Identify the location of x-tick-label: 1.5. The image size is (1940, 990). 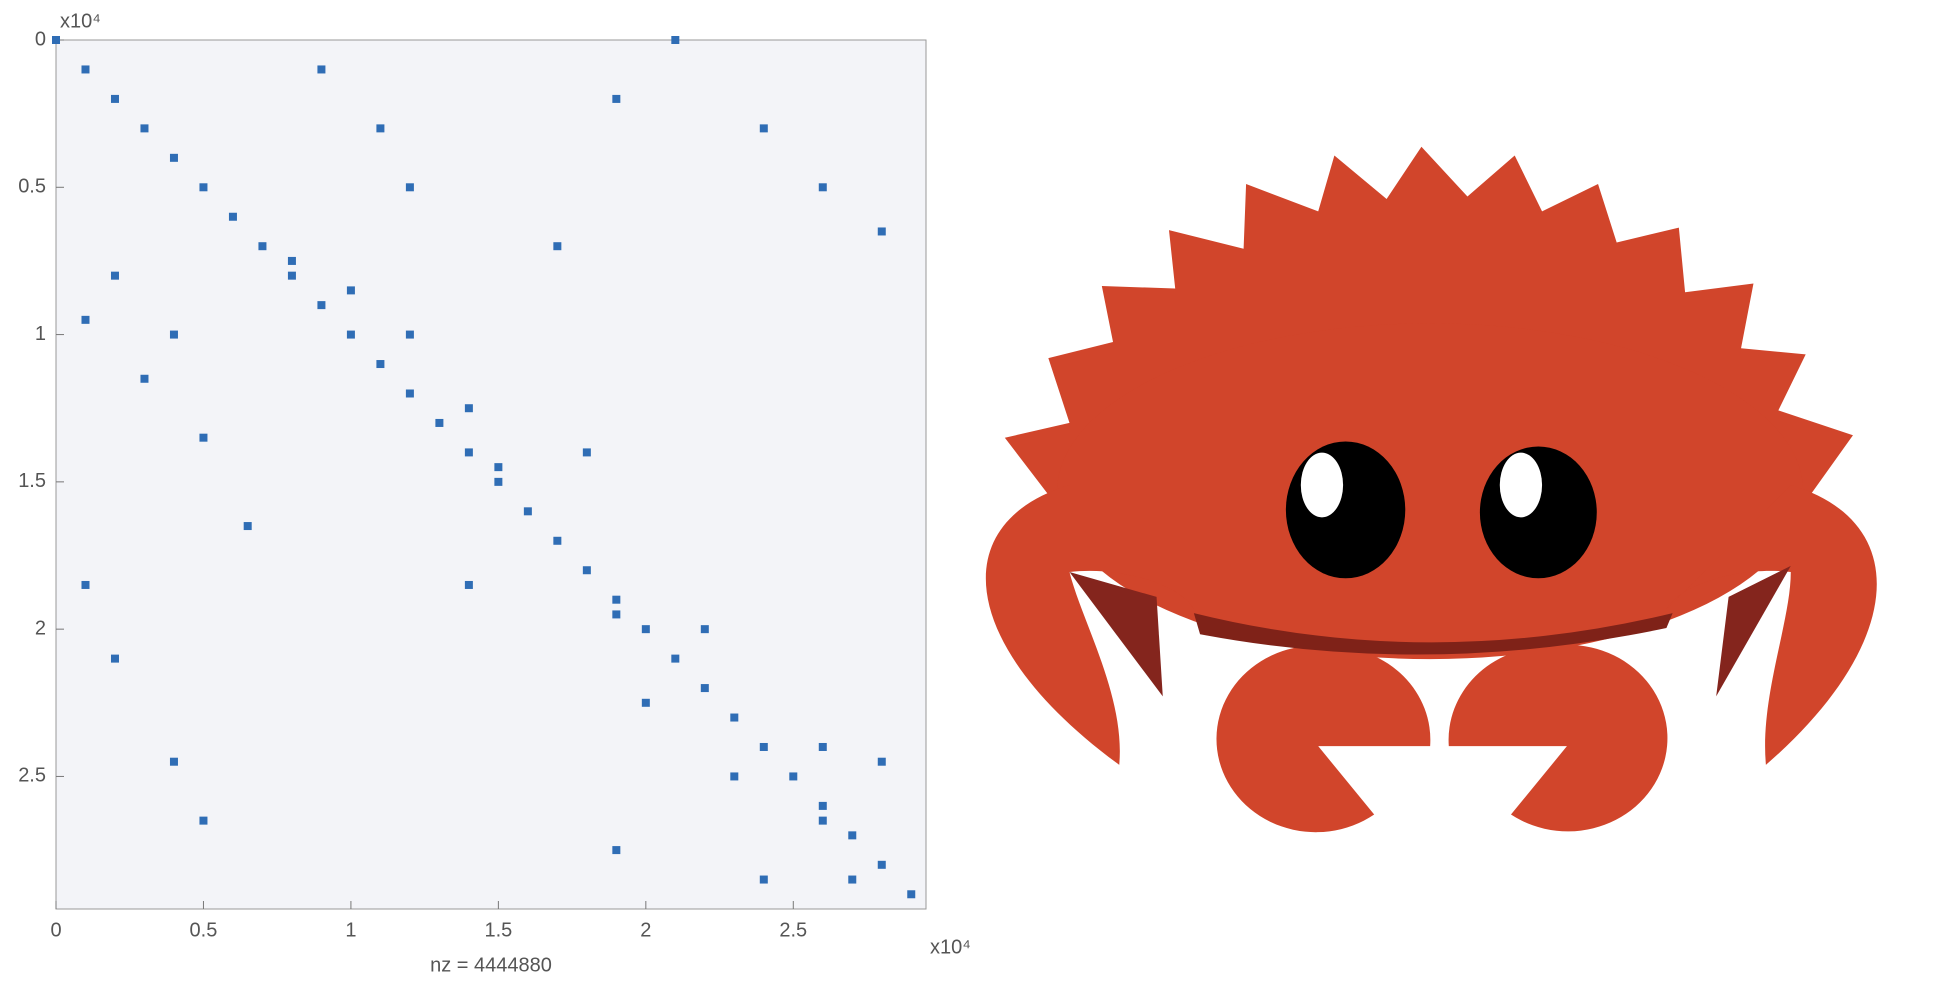
(498, 930).